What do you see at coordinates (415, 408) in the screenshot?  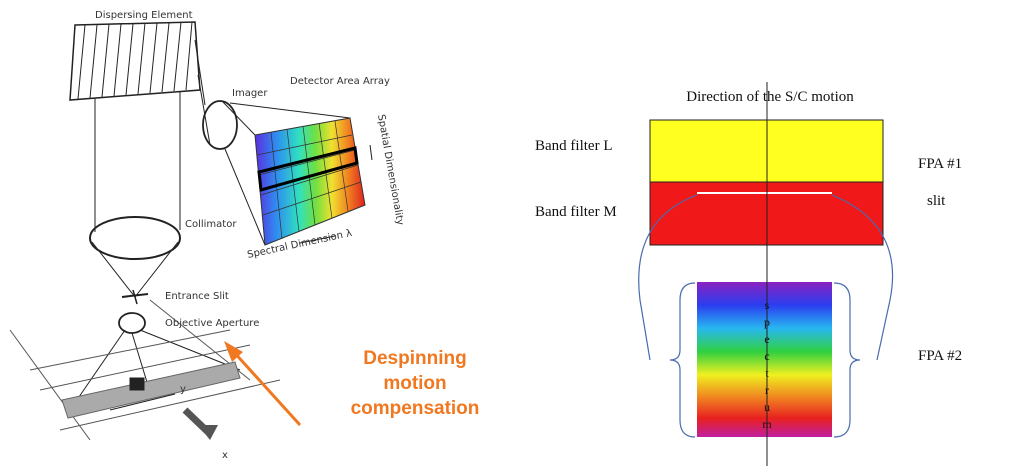 I see `annotation: compensation` at bounding box center [415, 408].